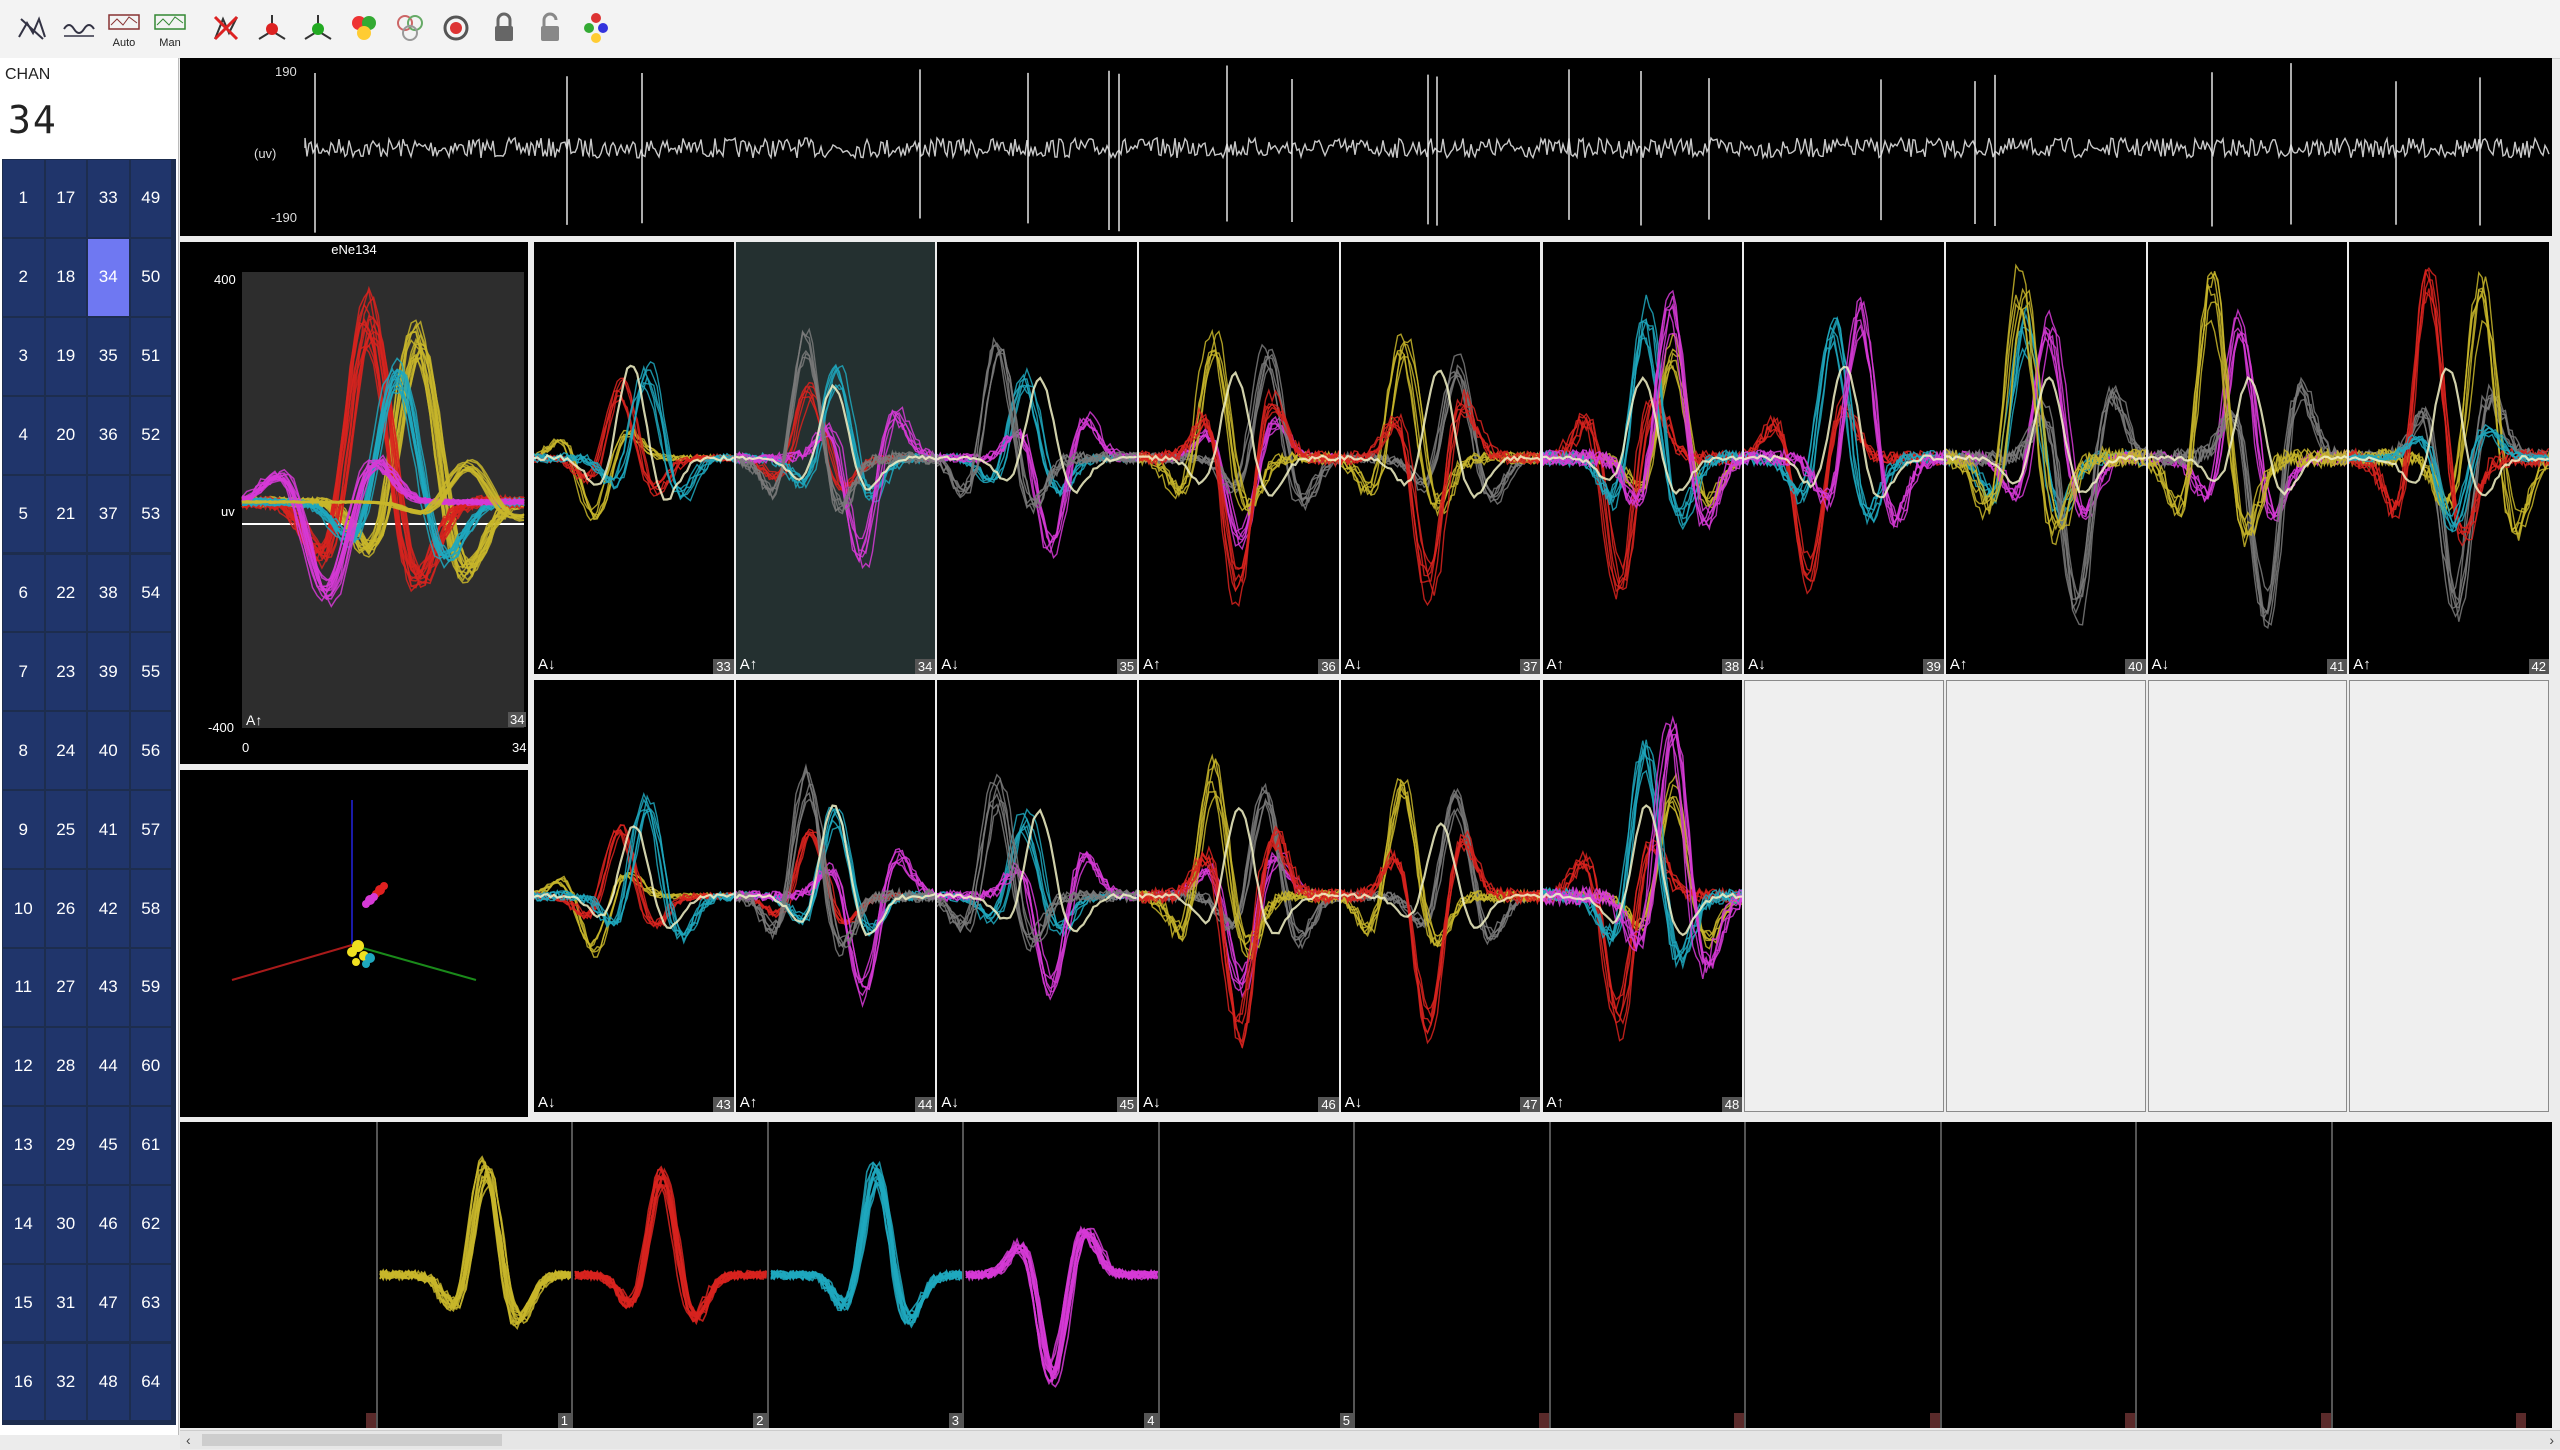  Describe the element at coordinates (65, 751) in the screenshot. I see `channel-cell-24: 24` at that location.